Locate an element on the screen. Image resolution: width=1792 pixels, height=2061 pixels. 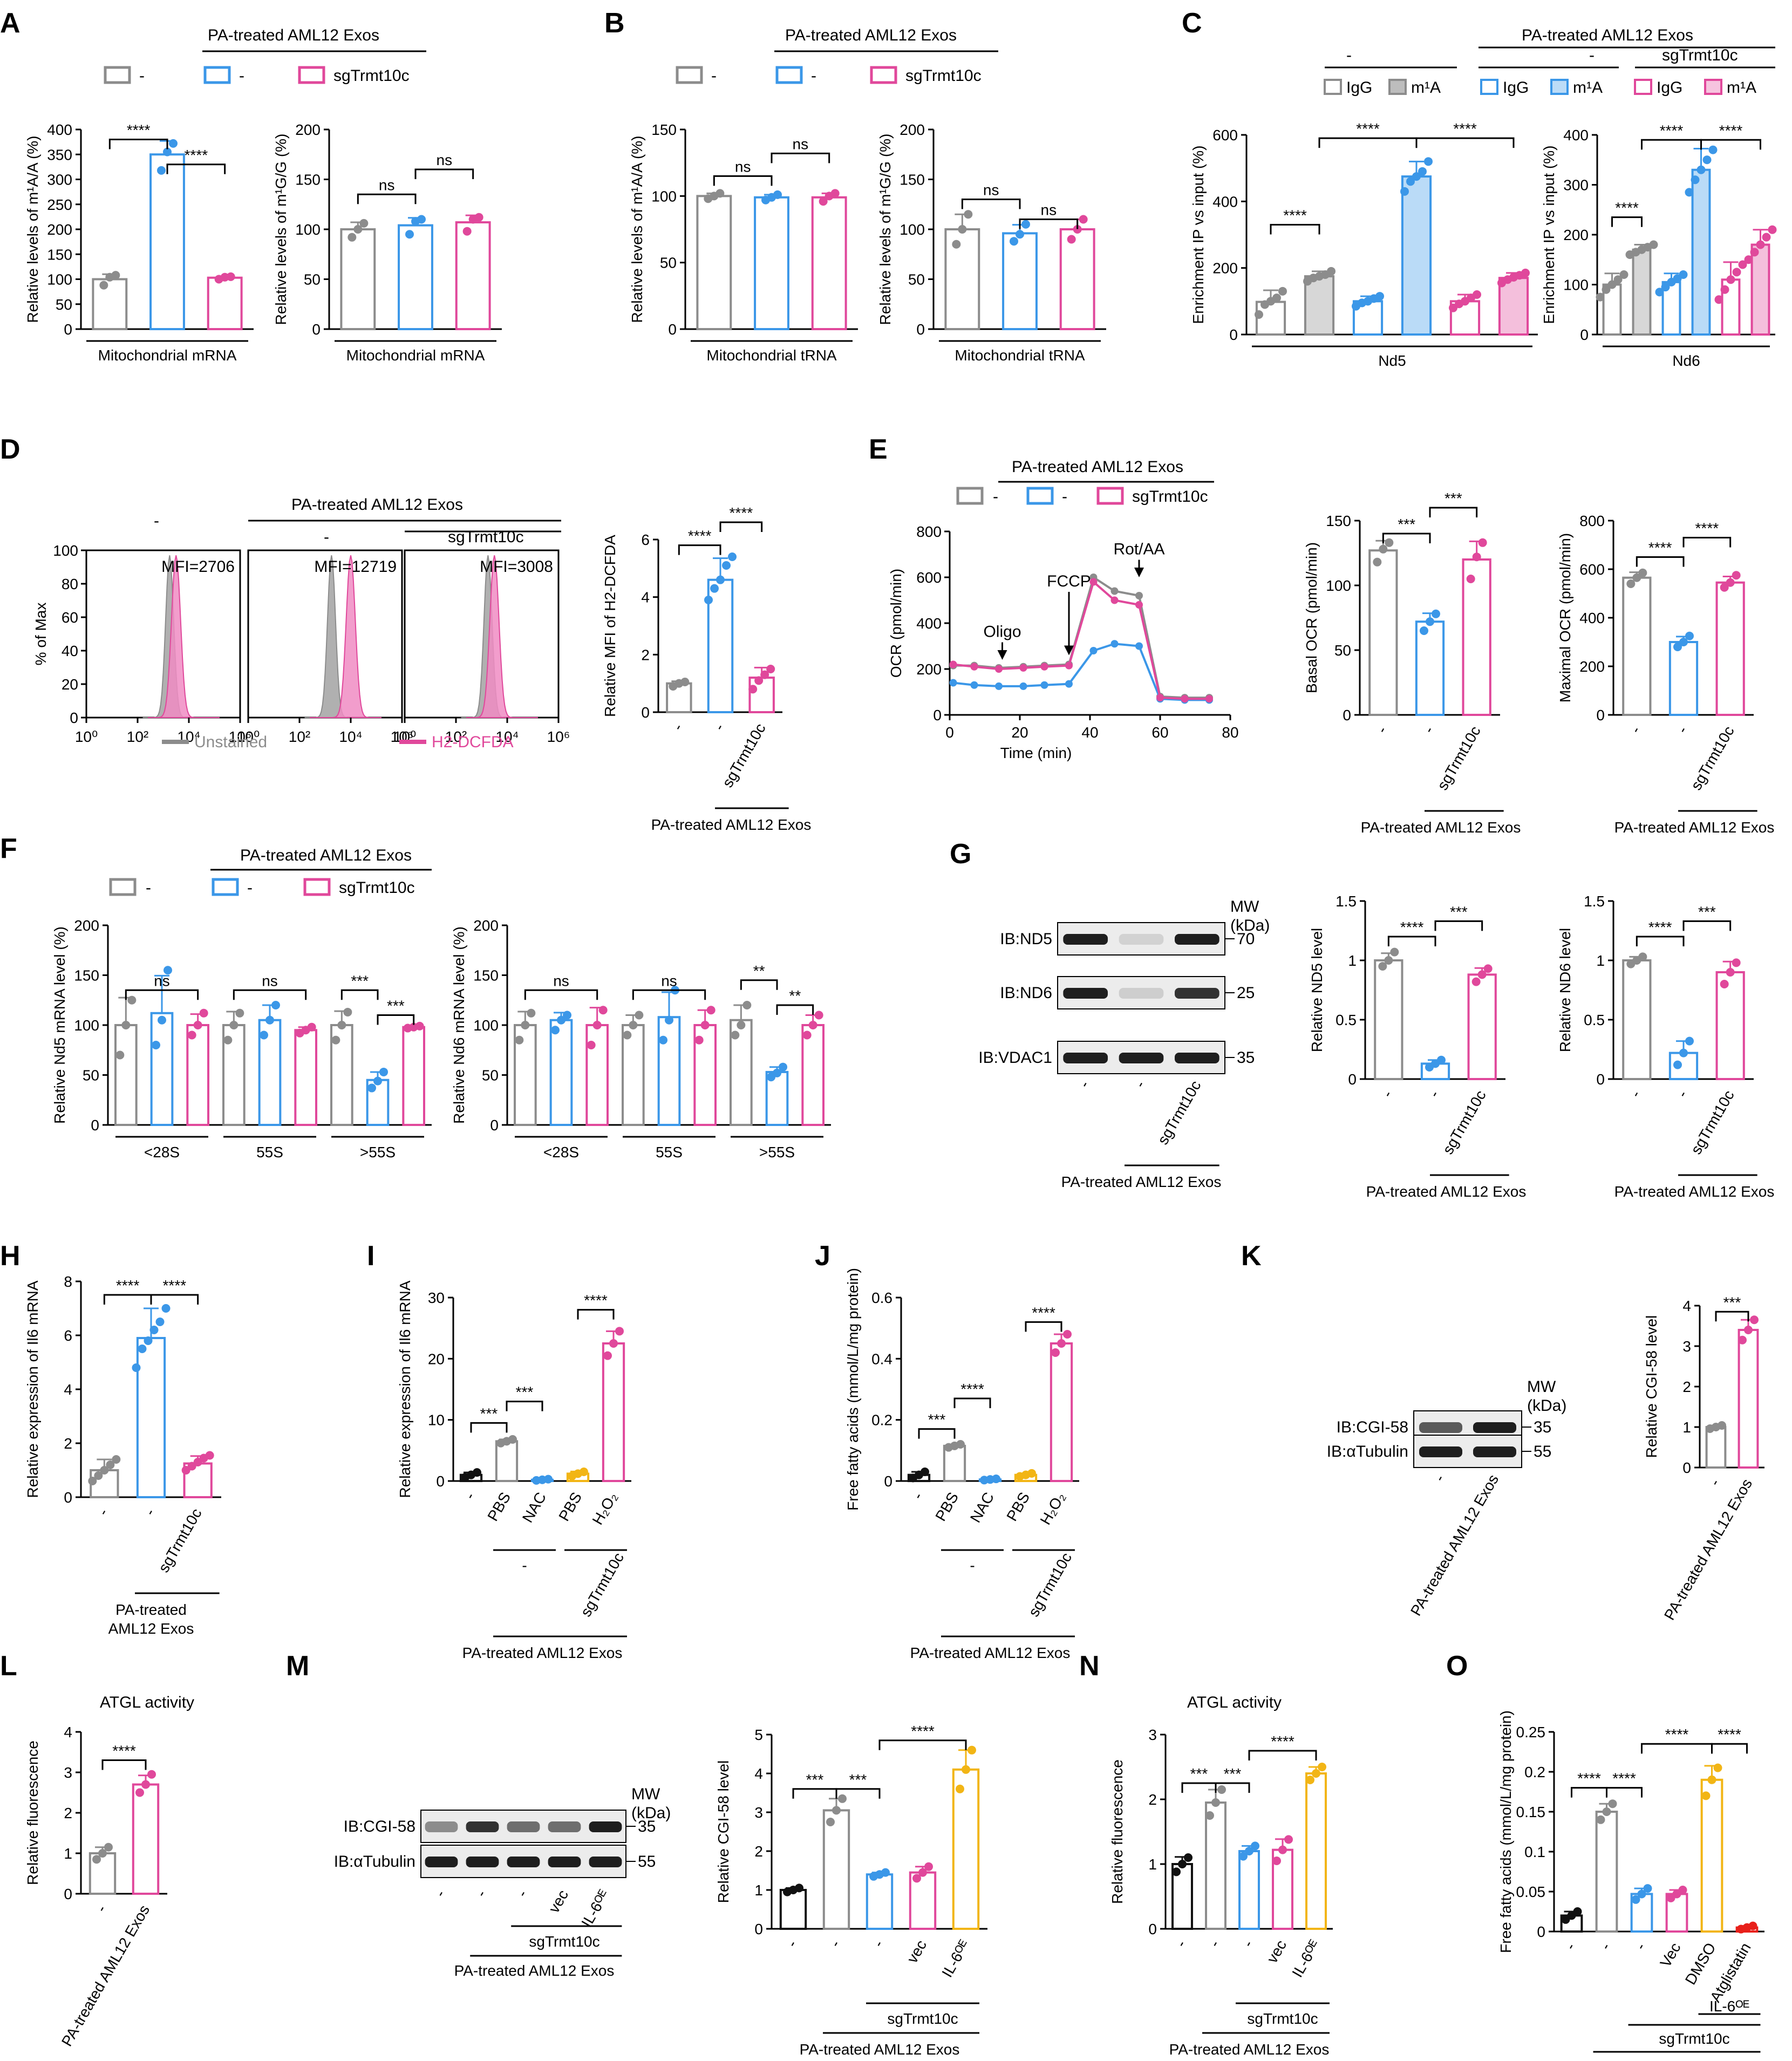
y-tick-label: 300 is located at coordinates (59, 180).